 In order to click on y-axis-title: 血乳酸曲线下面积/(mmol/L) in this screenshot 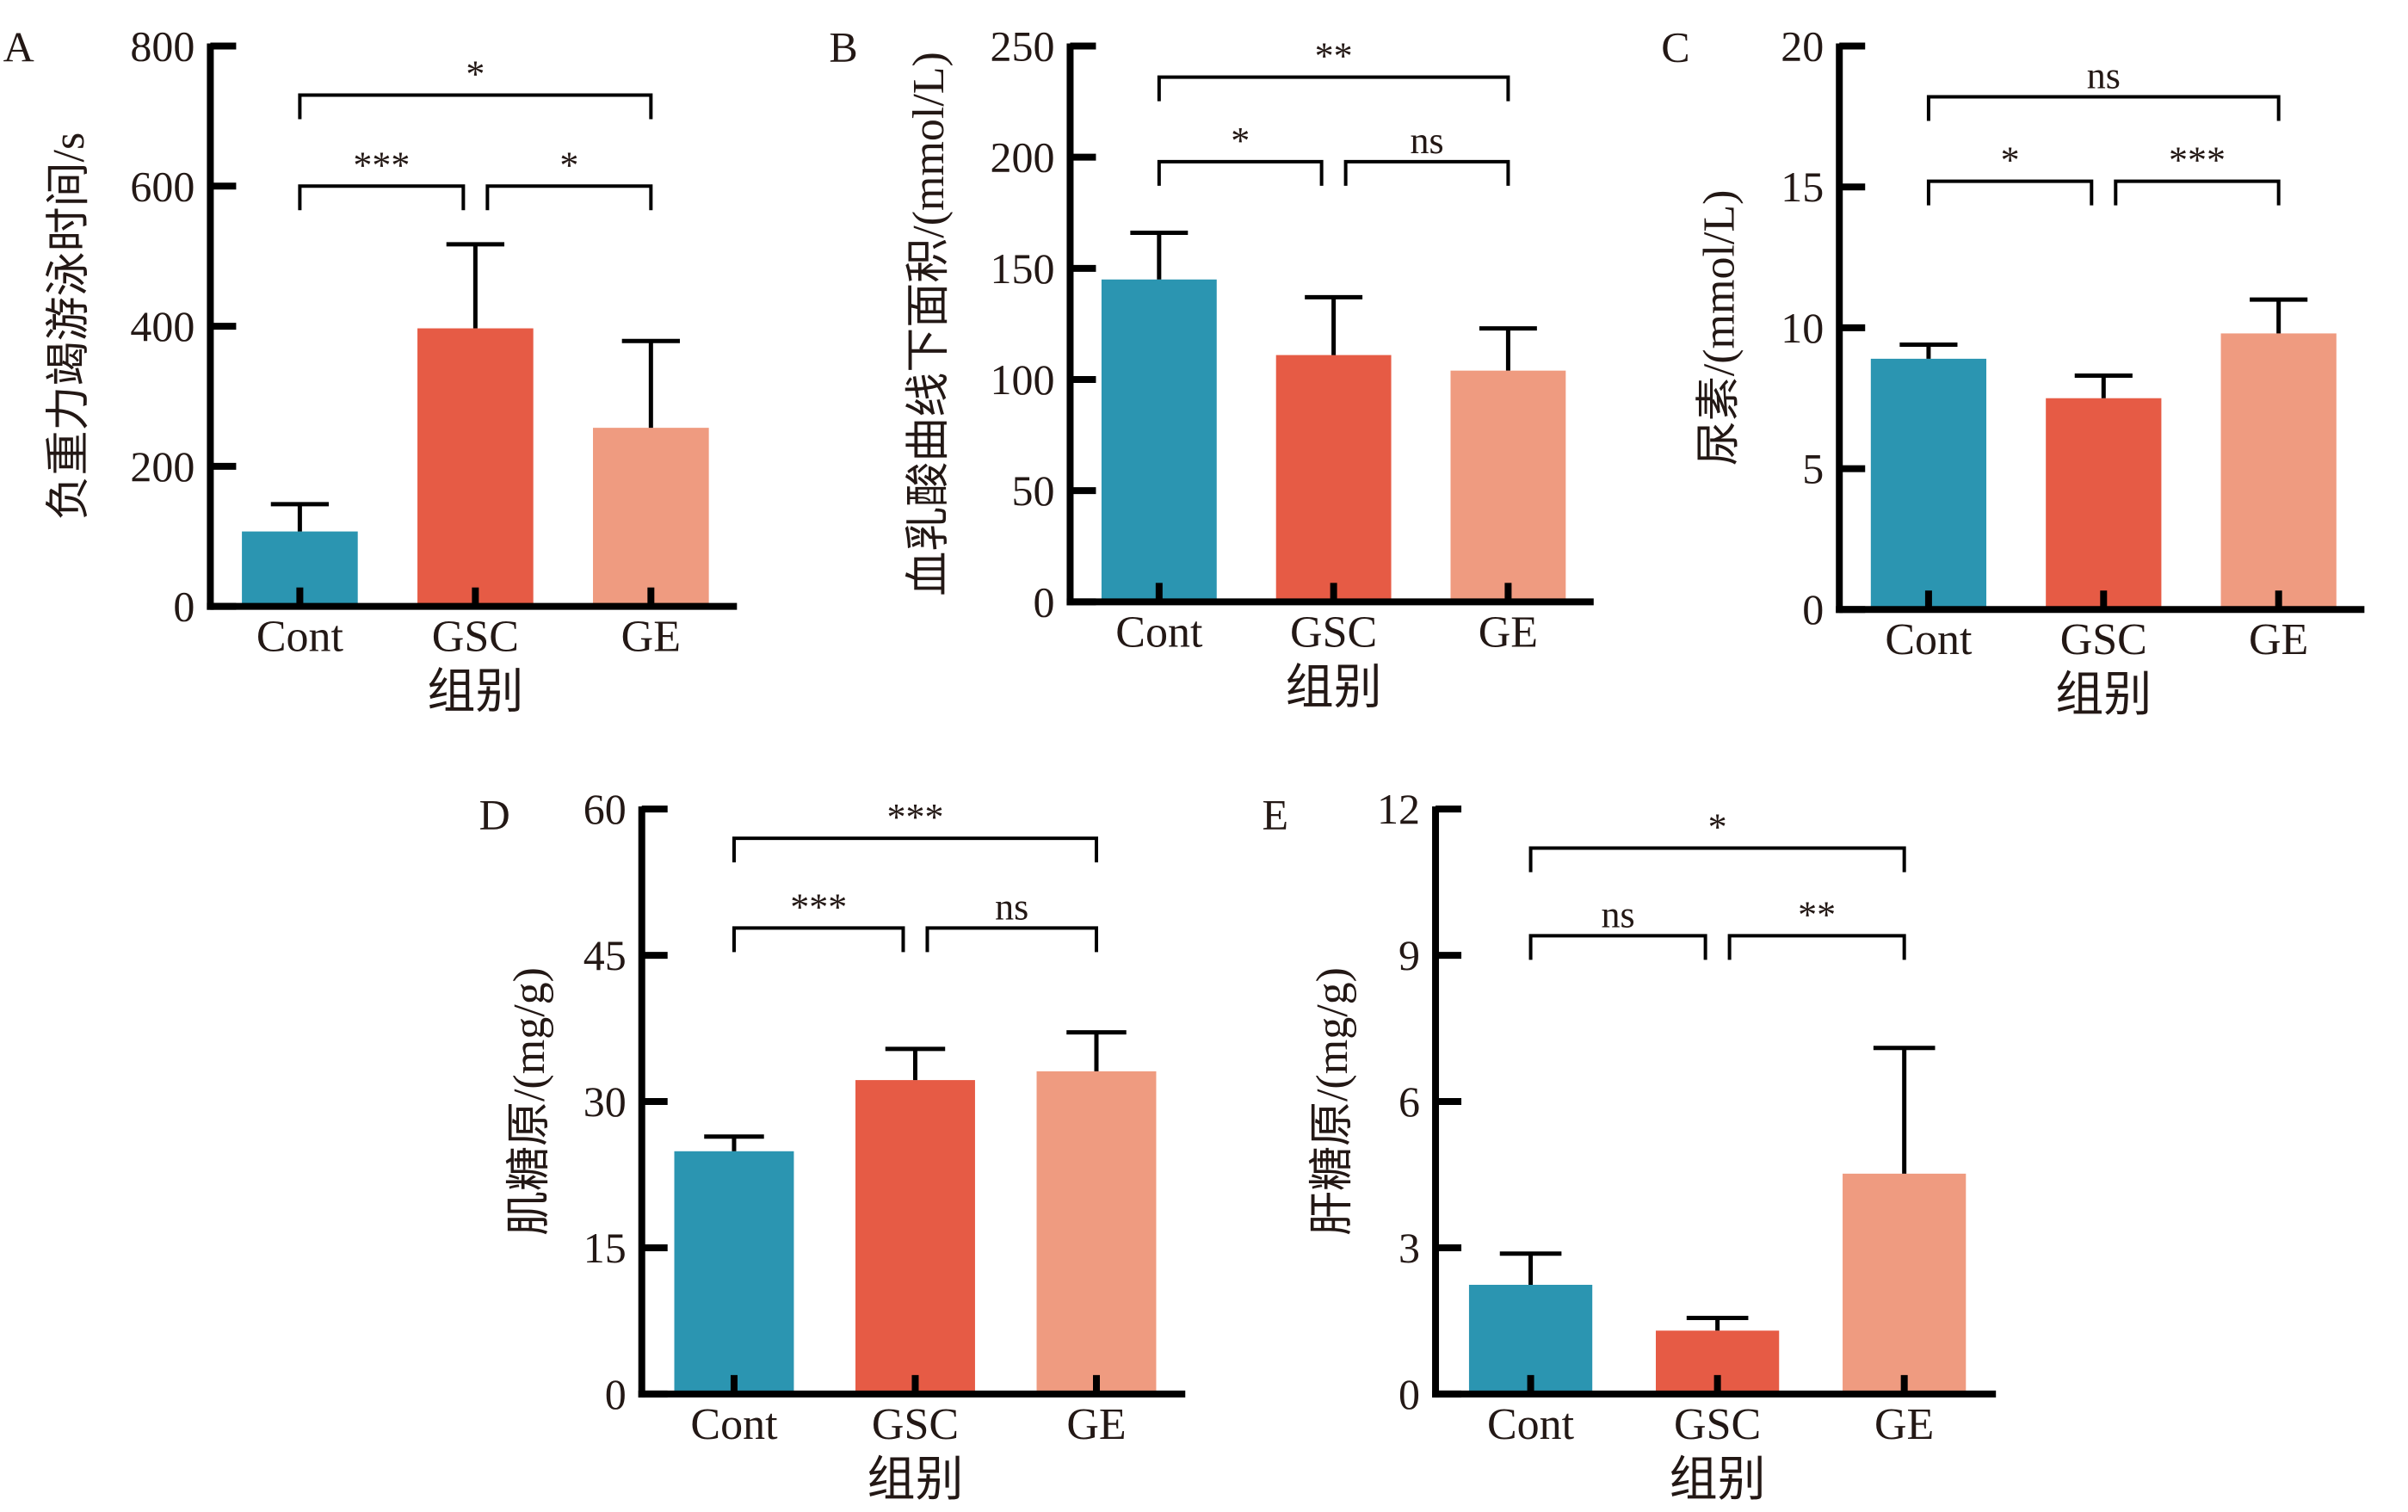, I will do `click(929, 324)`.